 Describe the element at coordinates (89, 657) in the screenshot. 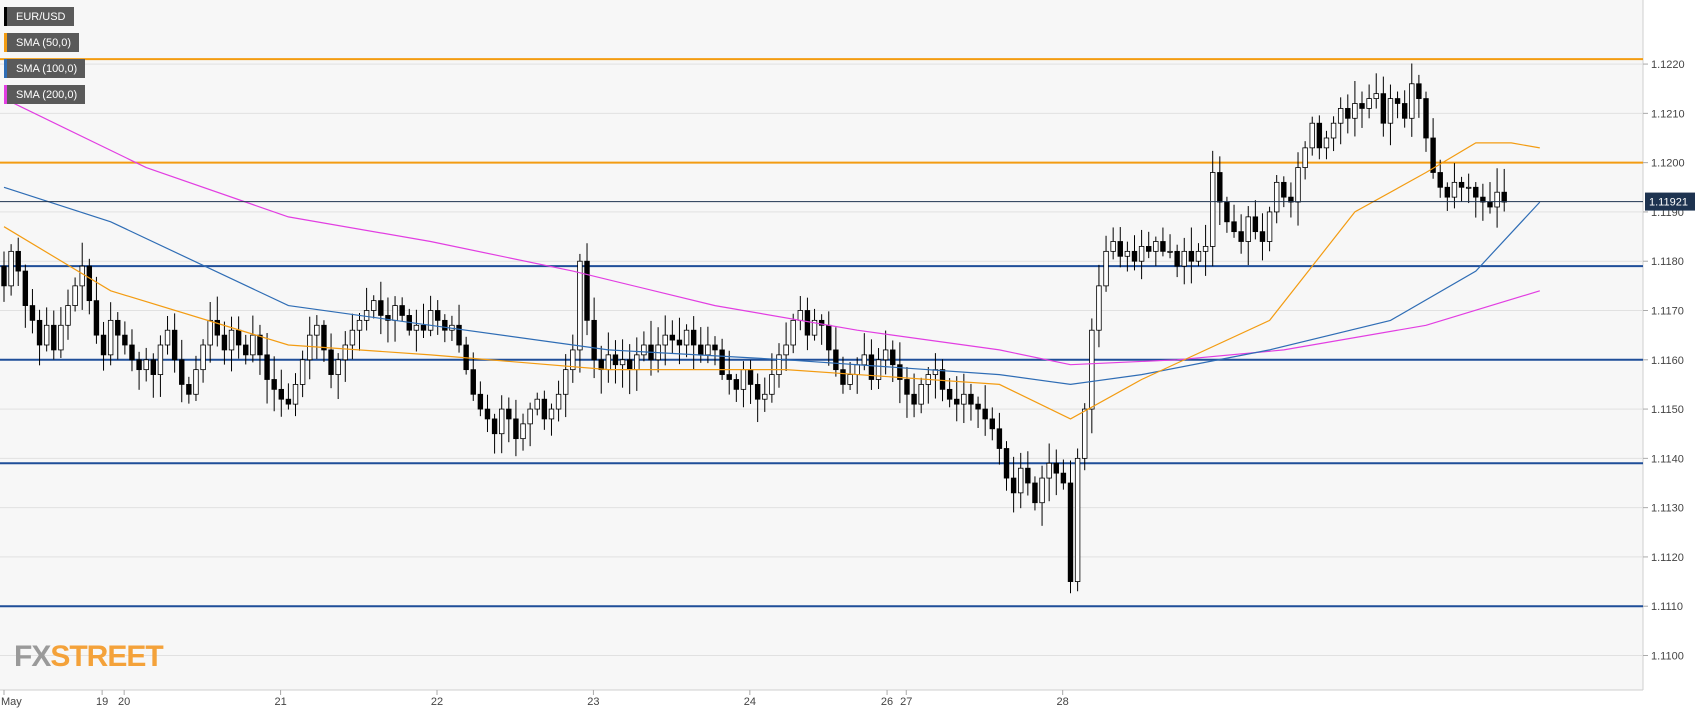

I see `fxstreet-logo: FXSTREET` at that location.